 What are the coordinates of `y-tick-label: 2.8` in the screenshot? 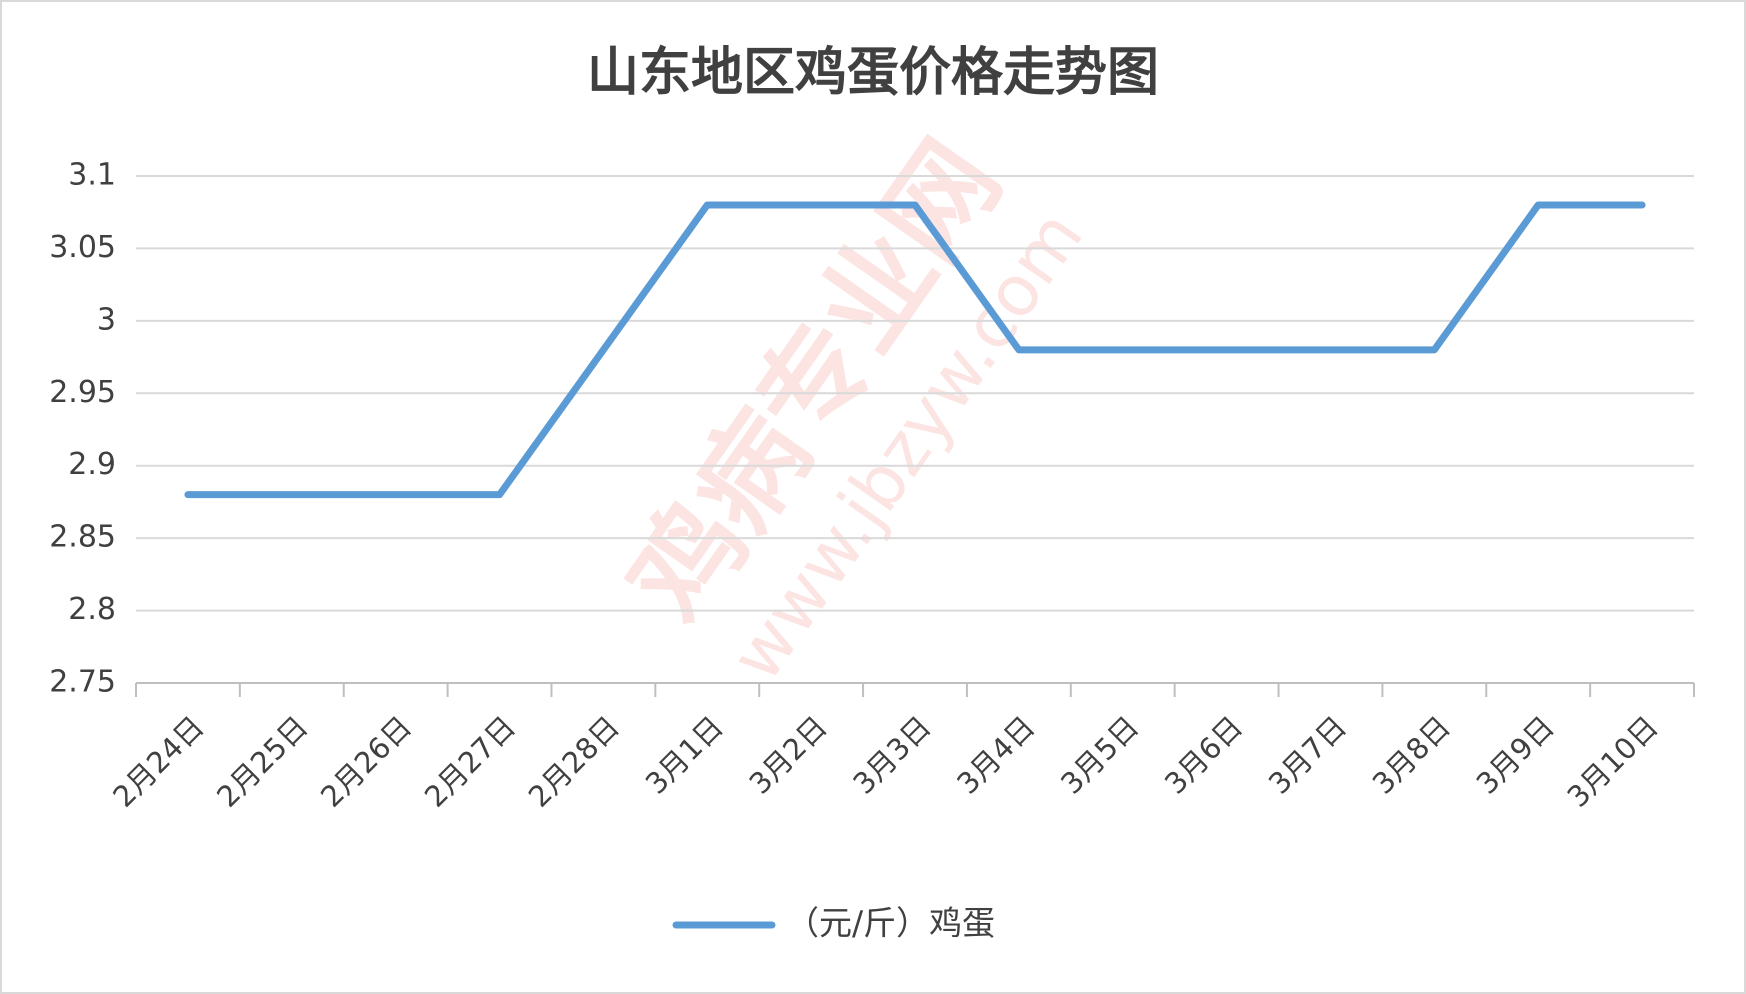 It's located at (92, 609).